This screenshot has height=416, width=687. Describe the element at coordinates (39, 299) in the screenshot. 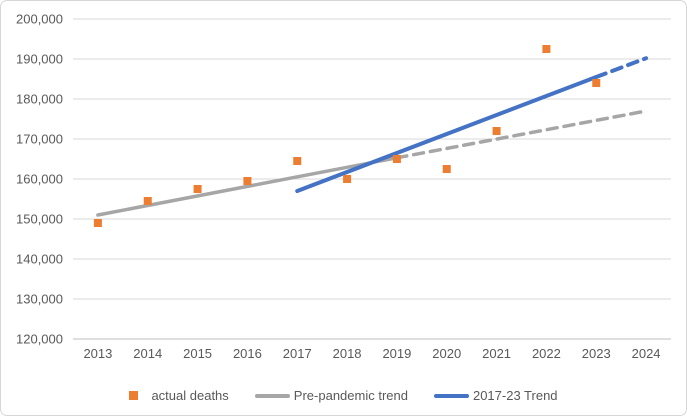

I see `y-tick-label: 130,000` at that location.